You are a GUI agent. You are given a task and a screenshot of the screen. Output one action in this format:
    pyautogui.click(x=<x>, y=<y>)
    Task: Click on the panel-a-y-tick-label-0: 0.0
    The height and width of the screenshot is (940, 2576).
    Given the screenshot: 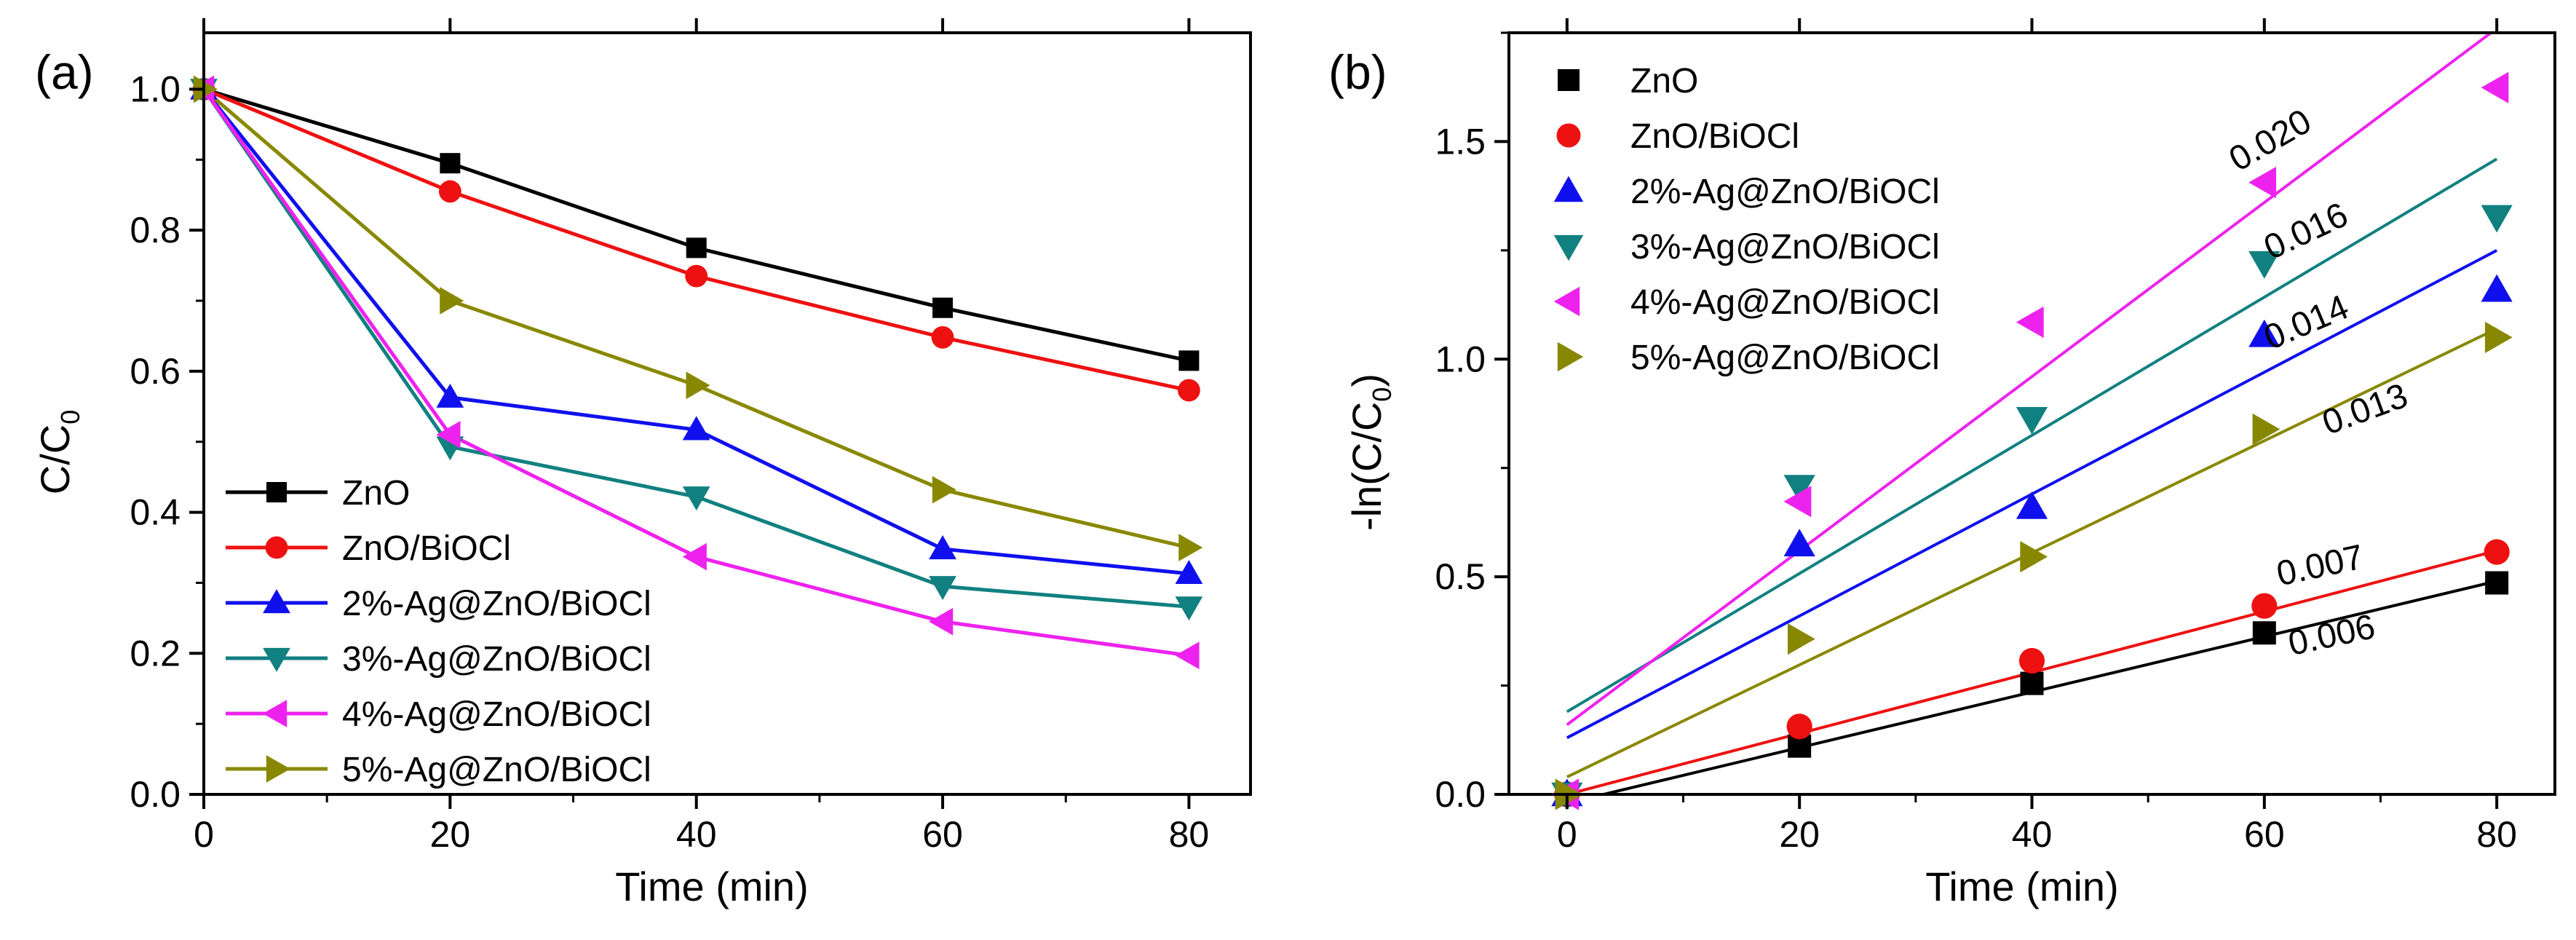 What is the action you would take?
    pyautogui.click(x=155, y=795)
    